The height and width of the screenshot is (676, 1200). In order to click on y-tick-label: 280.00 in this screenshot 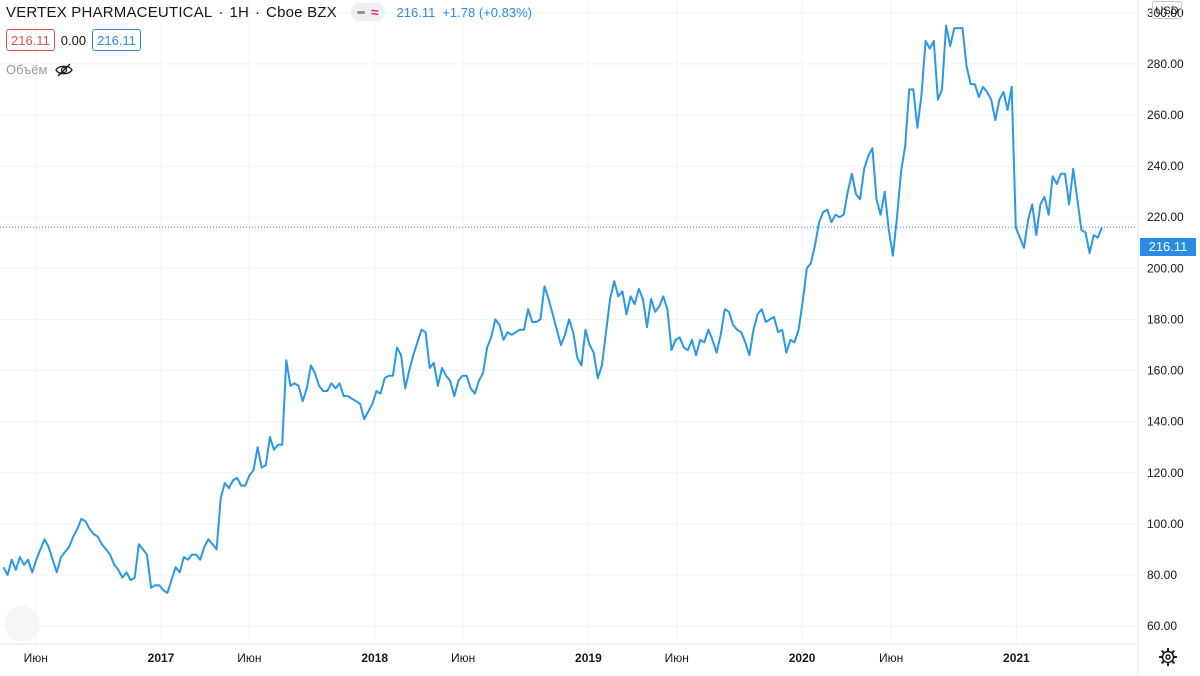, I will do `click(1165, 64)`.